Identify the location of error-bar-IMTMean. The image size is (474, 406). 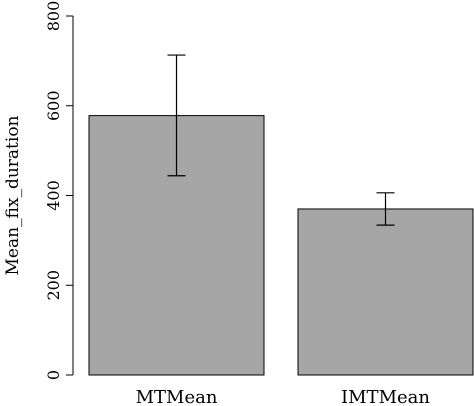
(385, 209).